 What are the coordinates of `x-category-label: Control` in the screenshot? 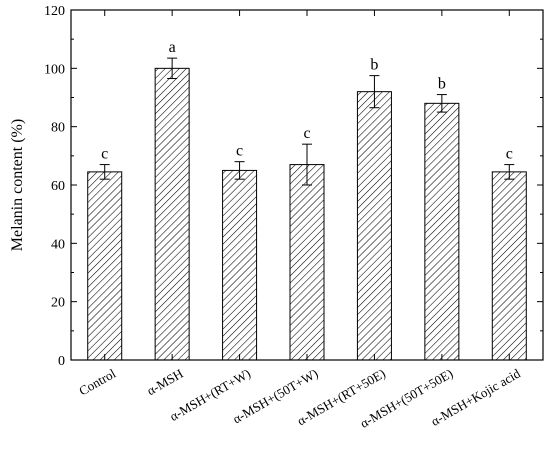 It's located at (97, 381).